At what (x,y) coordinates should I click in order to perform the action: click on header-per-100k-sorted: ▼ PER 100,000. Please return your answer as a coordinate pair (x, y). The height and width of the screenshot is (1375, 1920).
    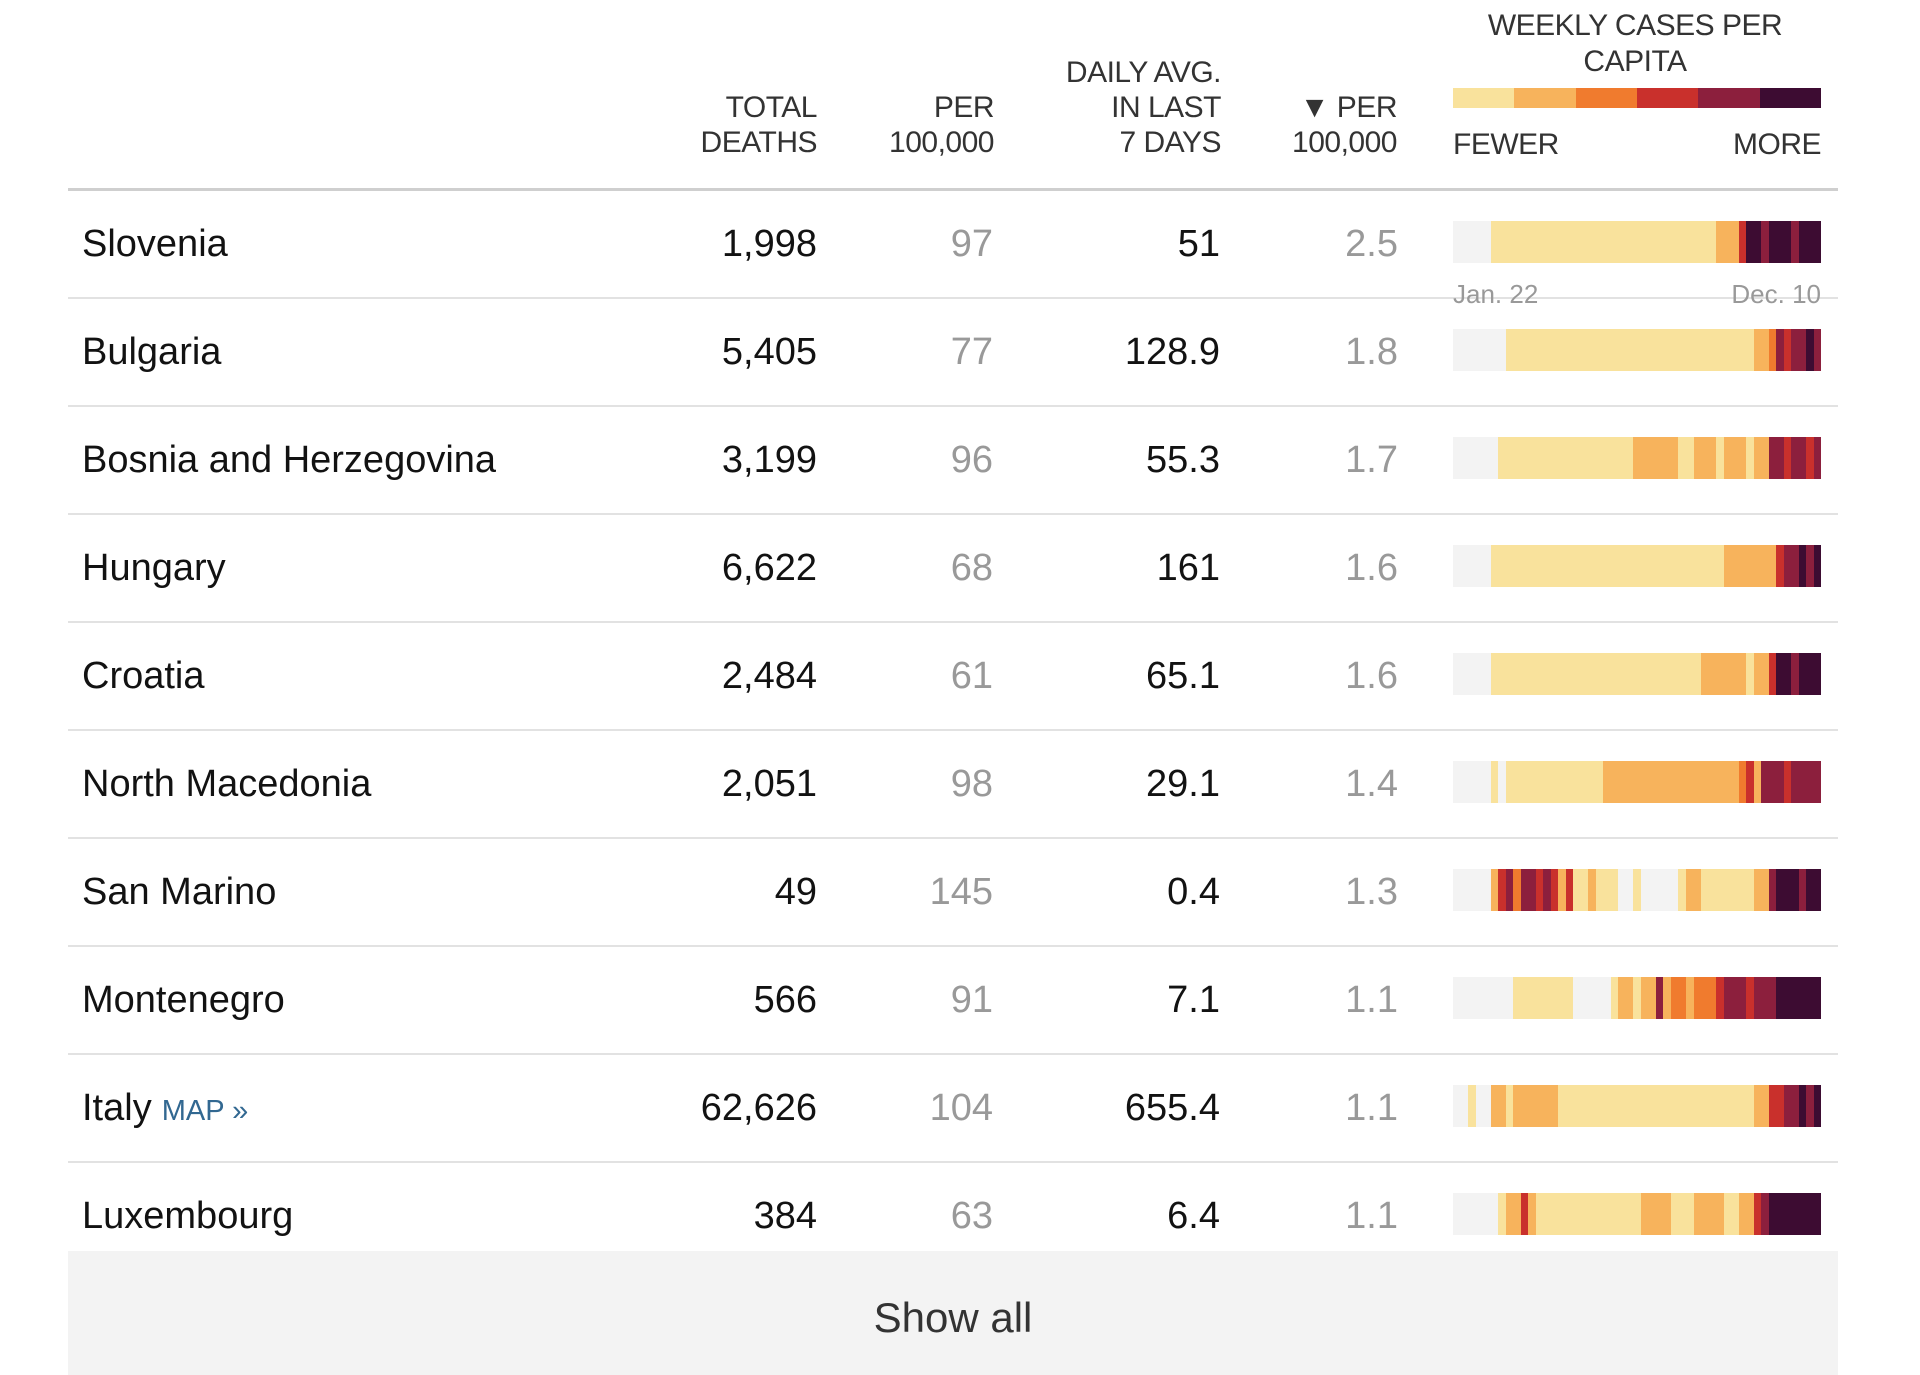
    Looking at the image, I should click on (1318, 125).